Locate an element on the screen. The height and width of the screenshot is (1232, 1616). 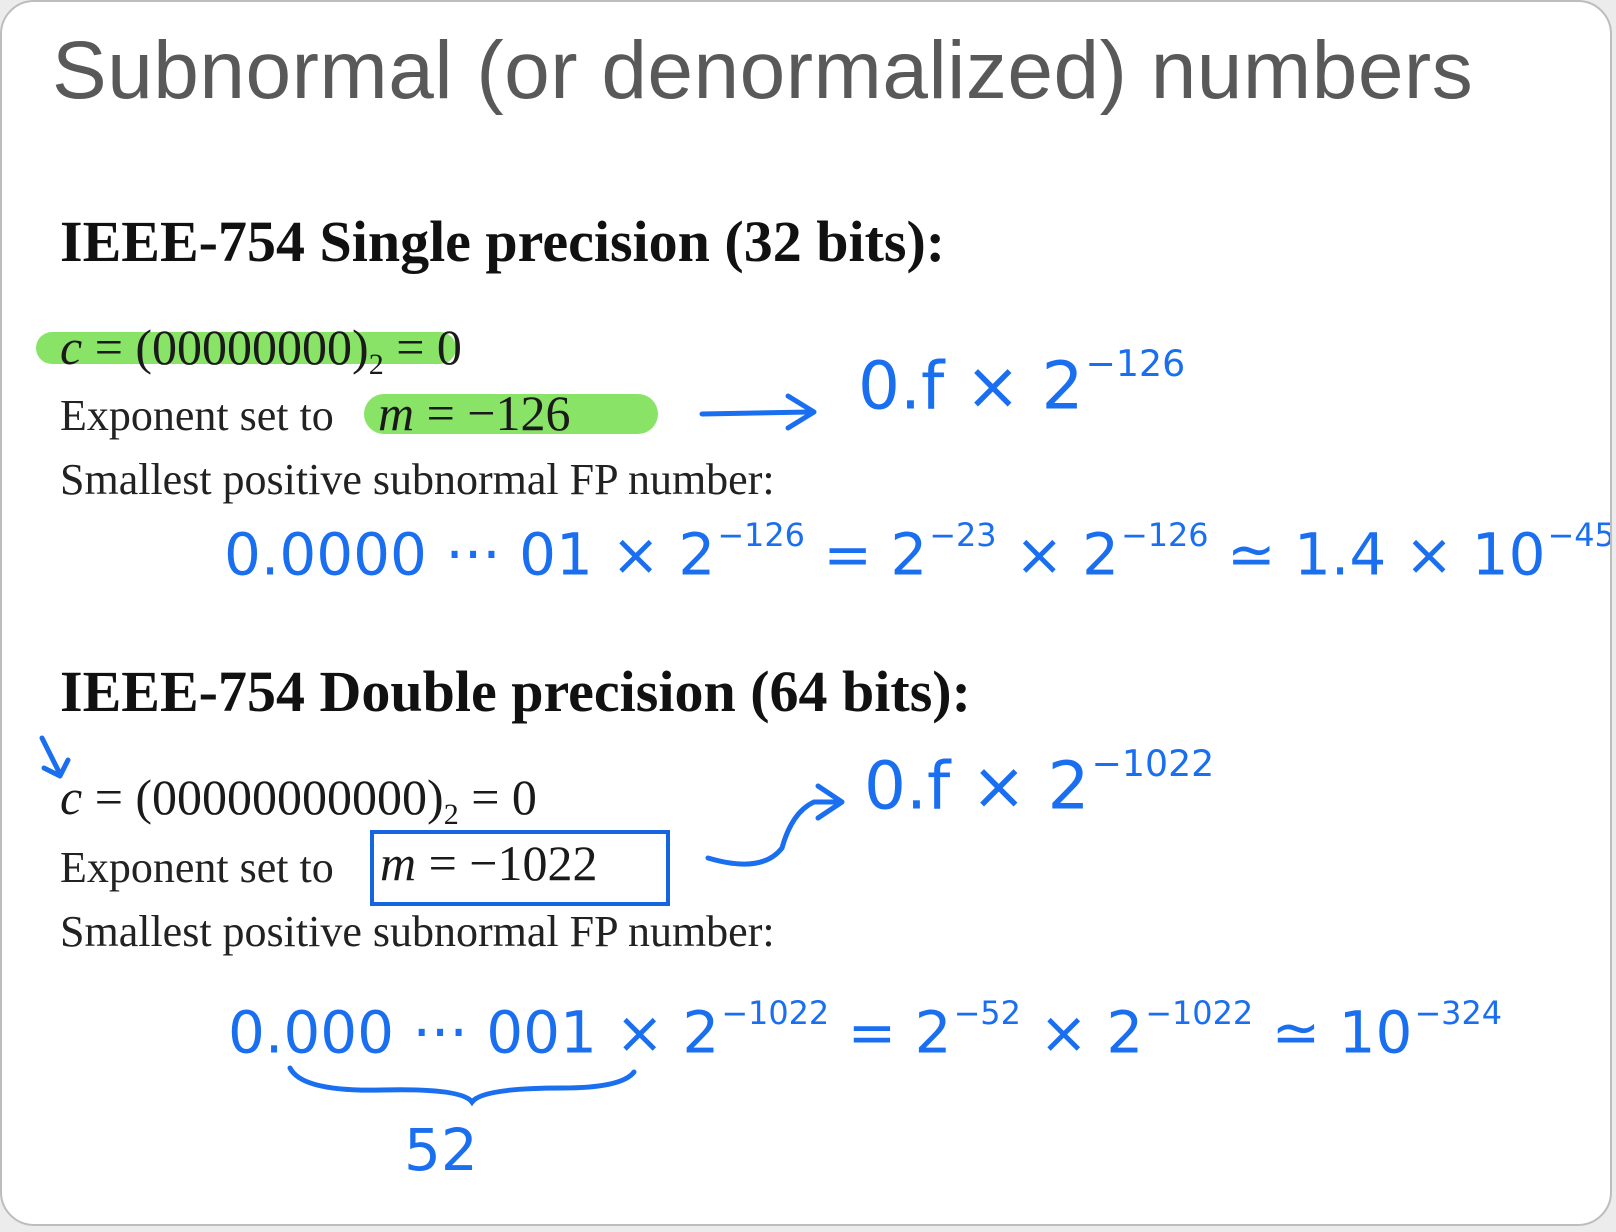
green-highlight-m is located at coordinates (511, 414).